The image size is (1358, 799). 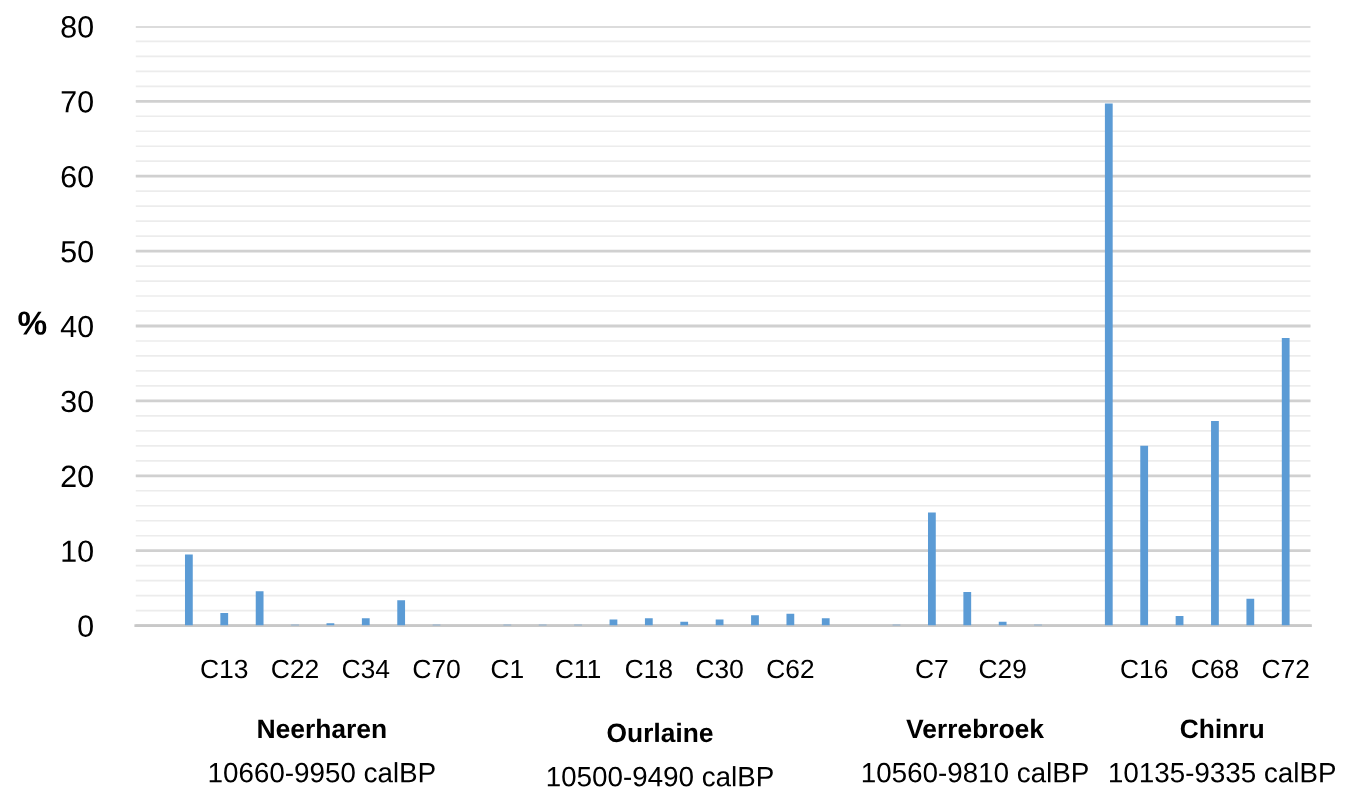 I want to click on y-axis-title: %, so click(x=32, y=323).